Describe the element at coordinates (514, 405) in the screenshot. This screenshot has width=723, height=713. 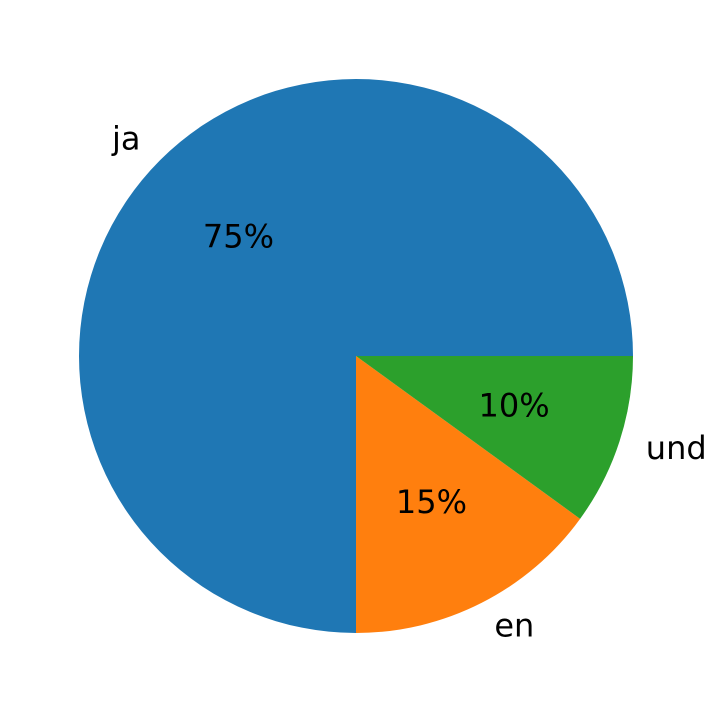
I see `percent-label: 10%` at that location.